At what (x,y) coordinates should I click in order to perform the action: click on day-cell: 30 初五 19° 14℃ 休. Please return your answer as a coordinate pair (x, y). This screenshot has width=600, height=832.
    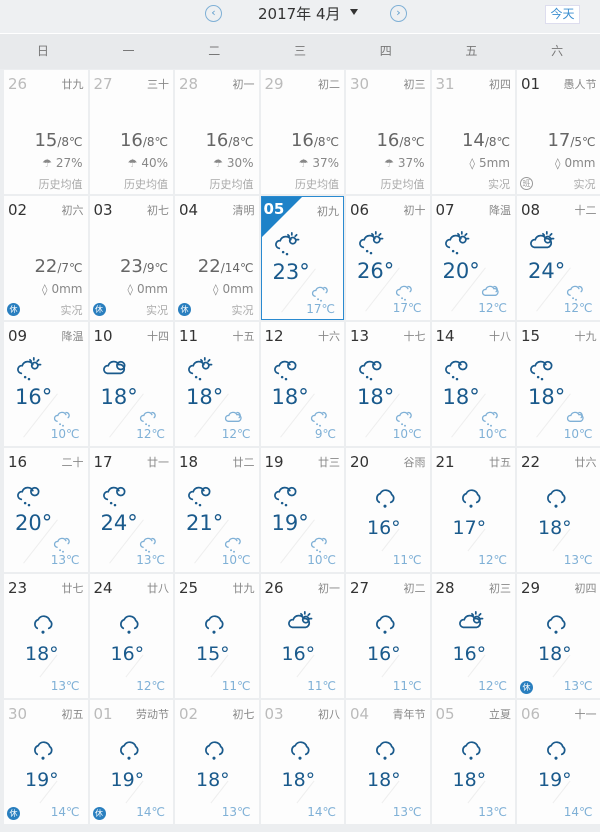
    Looking at the image, I should click on (46, 762).